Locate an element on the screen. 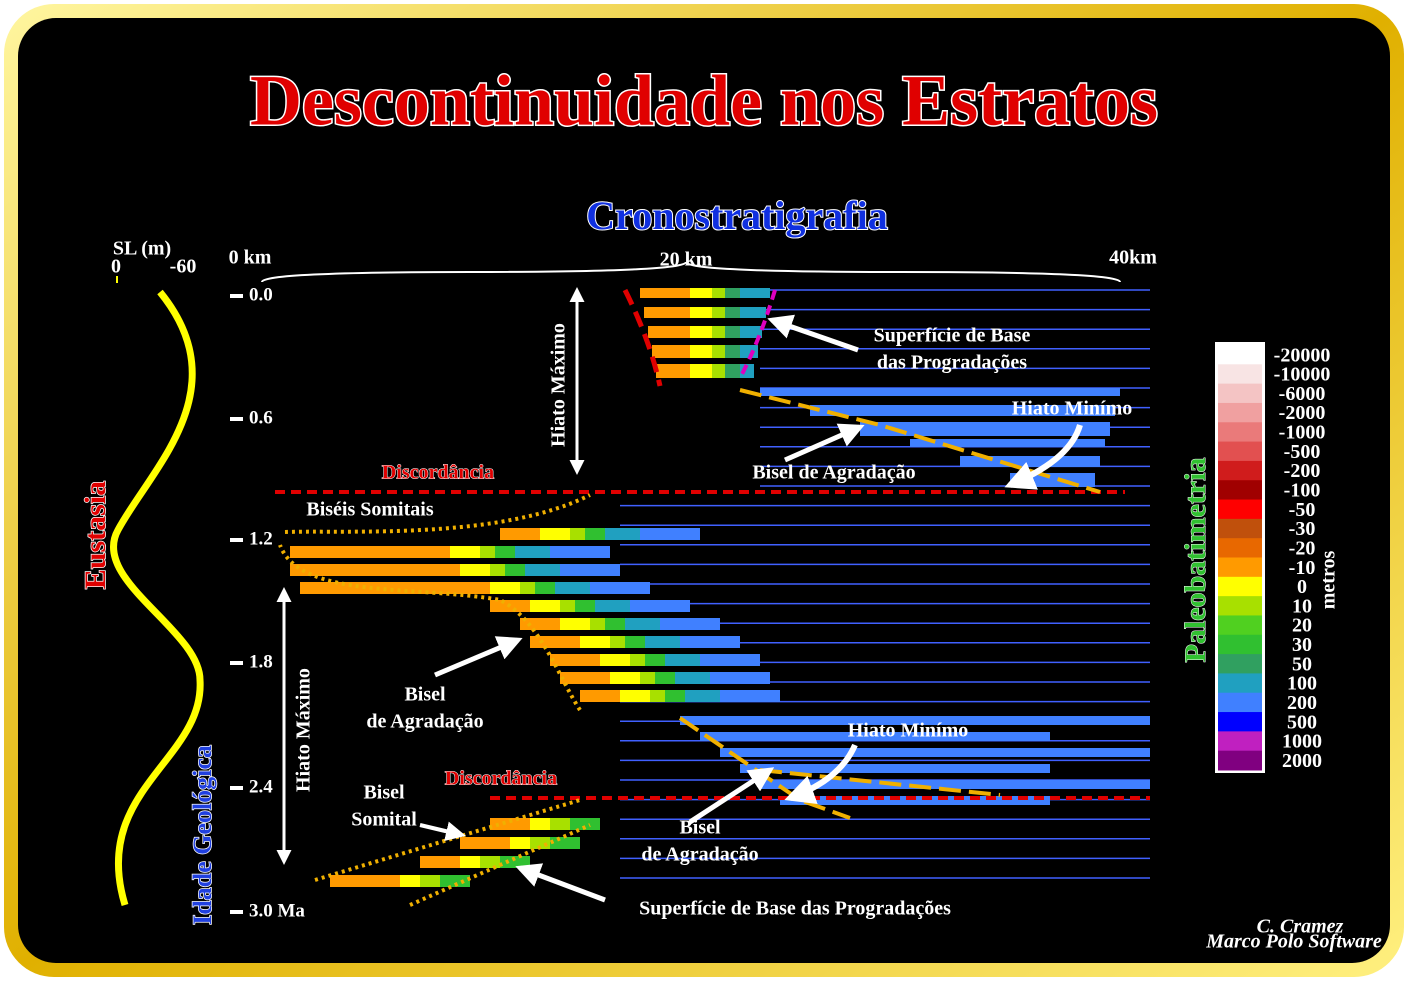 This screenshot has width=1408, height=981. legend-label: -50 is located at coordinates (1302, 510).